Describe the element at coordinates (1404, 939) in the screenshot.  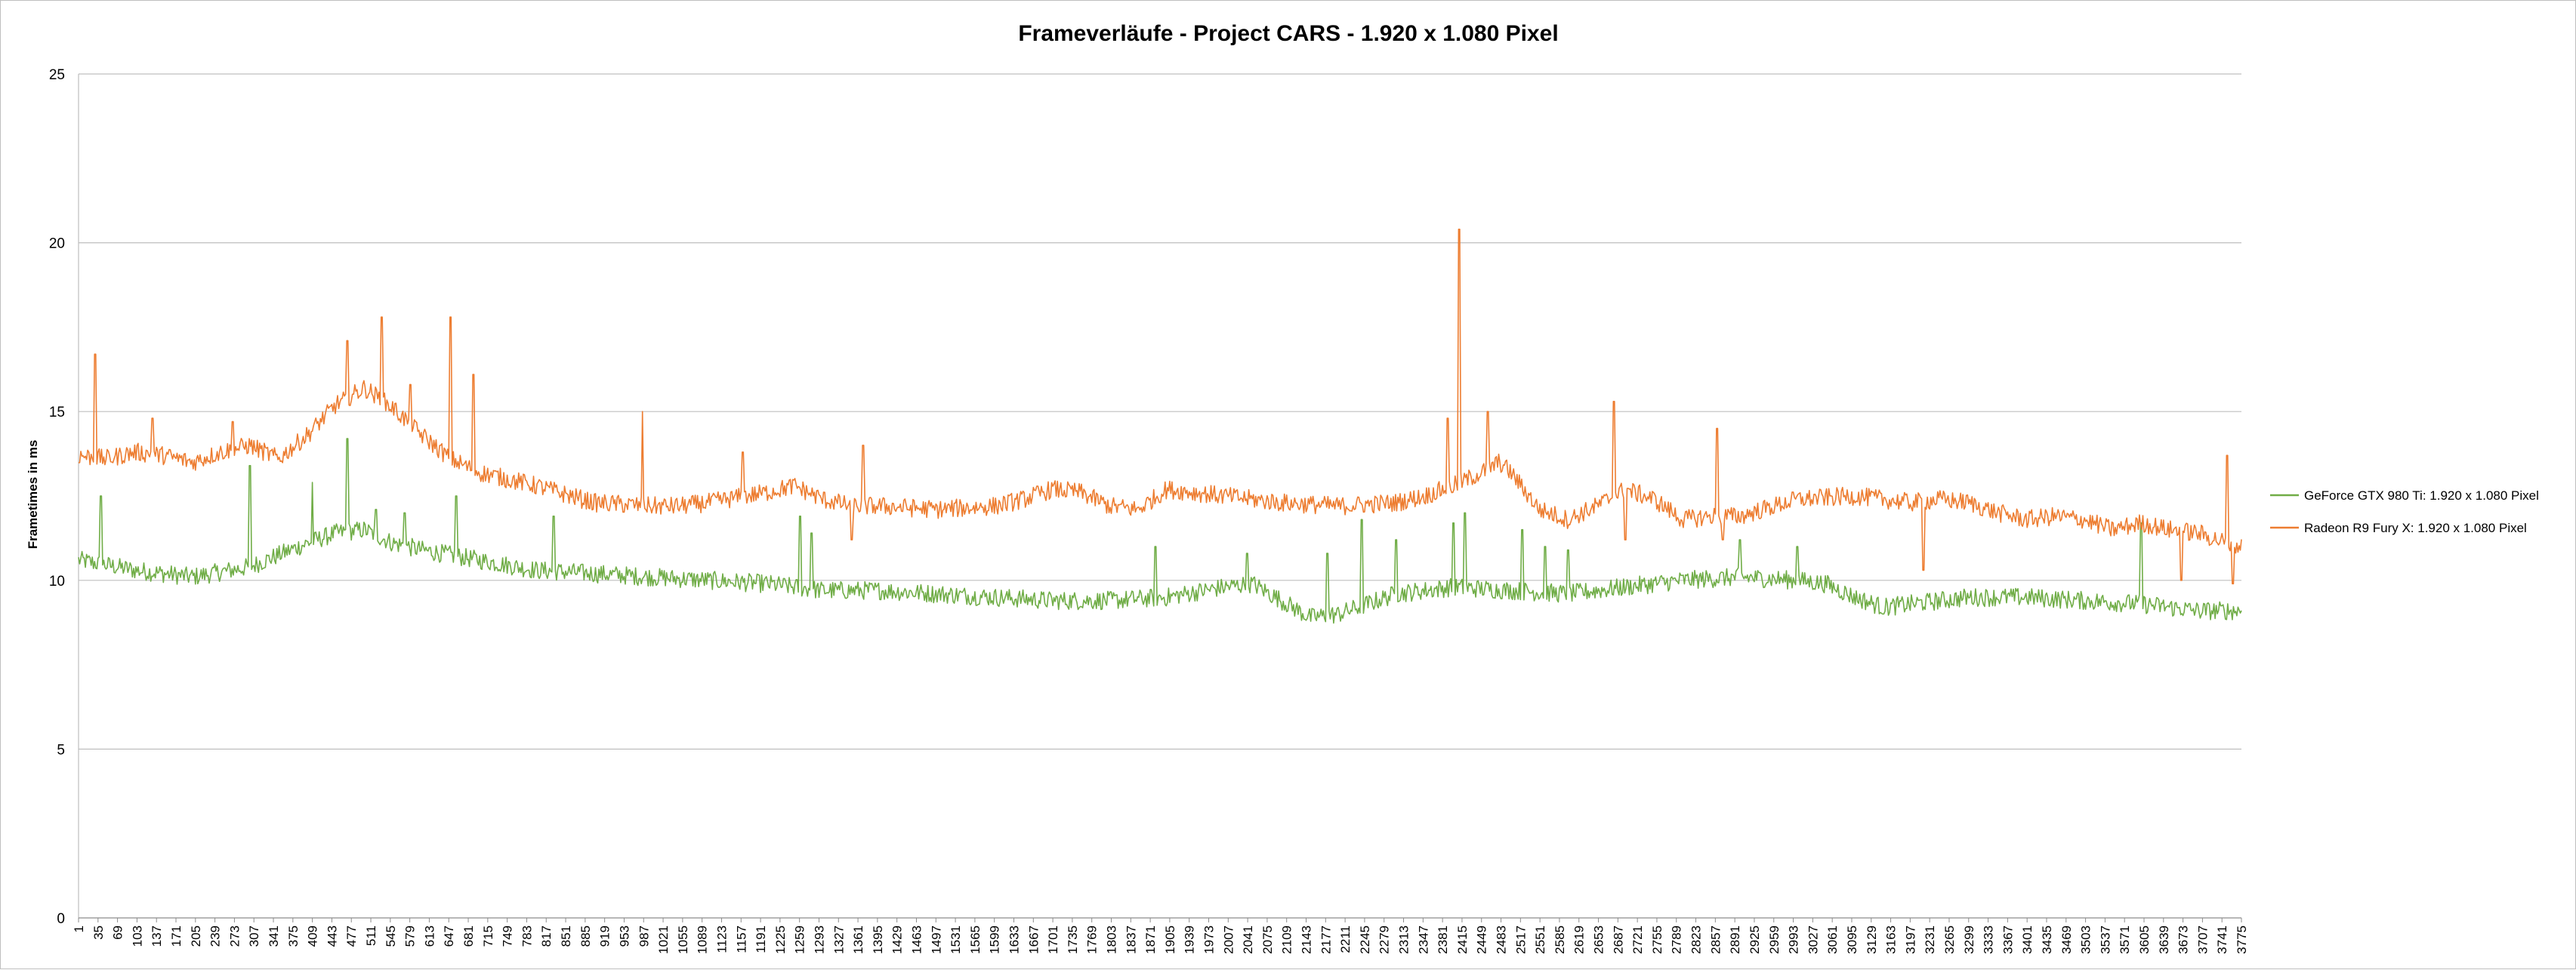
I see `x-tick-label: 2313` at that location.